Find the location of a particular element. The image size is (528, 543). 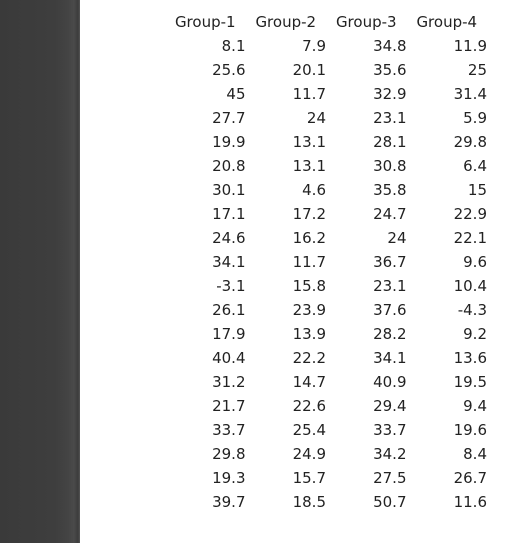

table-cell: 34.2 is located at coordinates (390, 454).